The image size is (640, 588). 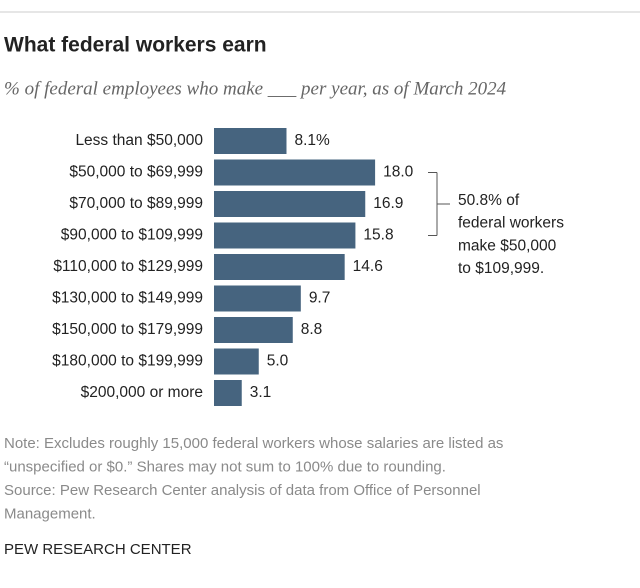 What do you see at coordinates (312, 329) in the screenshot?
I see `value-label: 8.8` at bounding box center [312, 329].